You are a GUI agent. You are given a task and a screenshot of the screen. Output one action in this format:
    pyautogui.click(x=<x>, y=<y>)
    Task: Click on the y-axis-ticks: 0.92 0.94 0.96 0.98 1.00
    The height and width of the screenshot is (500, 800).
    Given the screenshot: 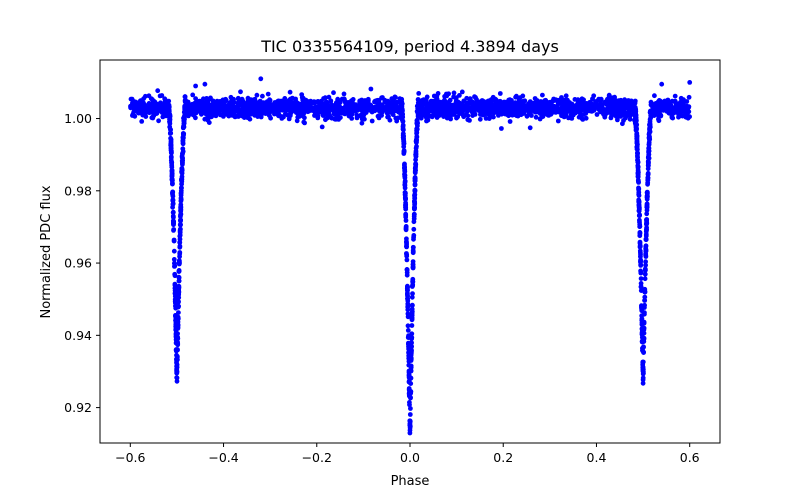 What is the action you would take?
    pyautogui.click(x=82, y=263)
    